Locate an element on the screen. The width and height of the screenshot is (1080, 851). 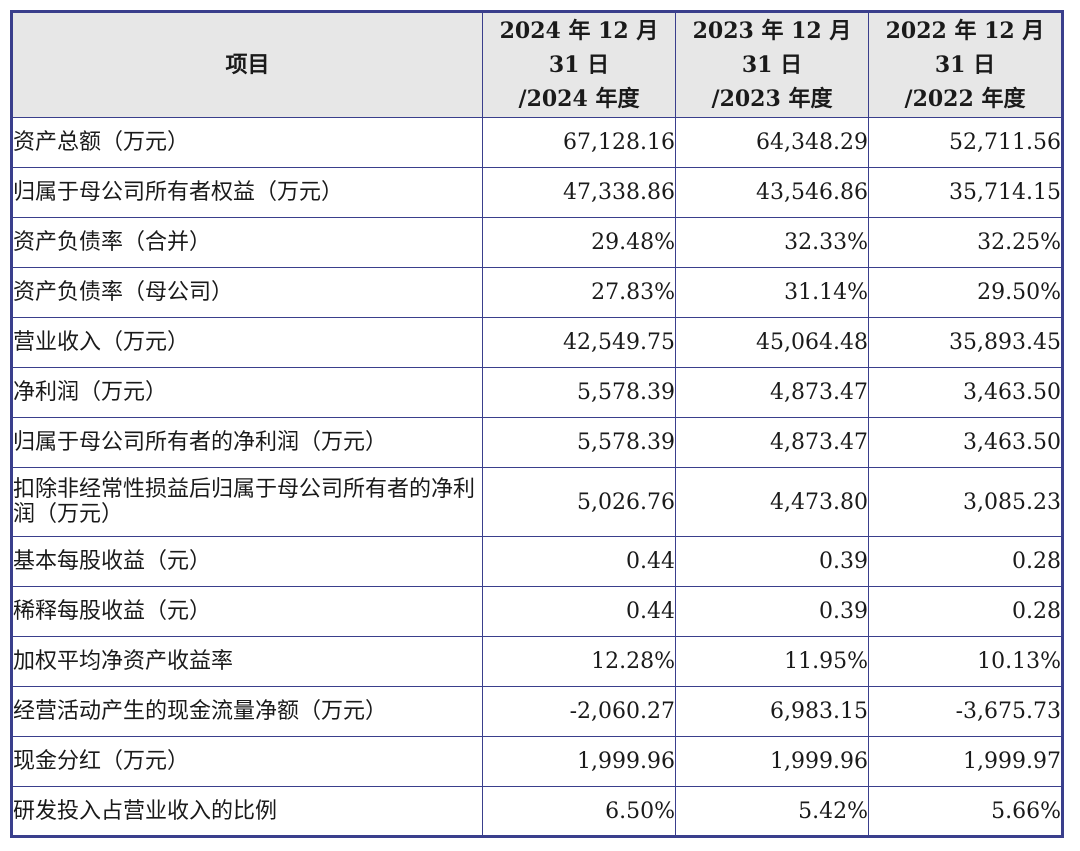
header-year-2024-line3: /2024 年度 is located at coordinates (579, 99).